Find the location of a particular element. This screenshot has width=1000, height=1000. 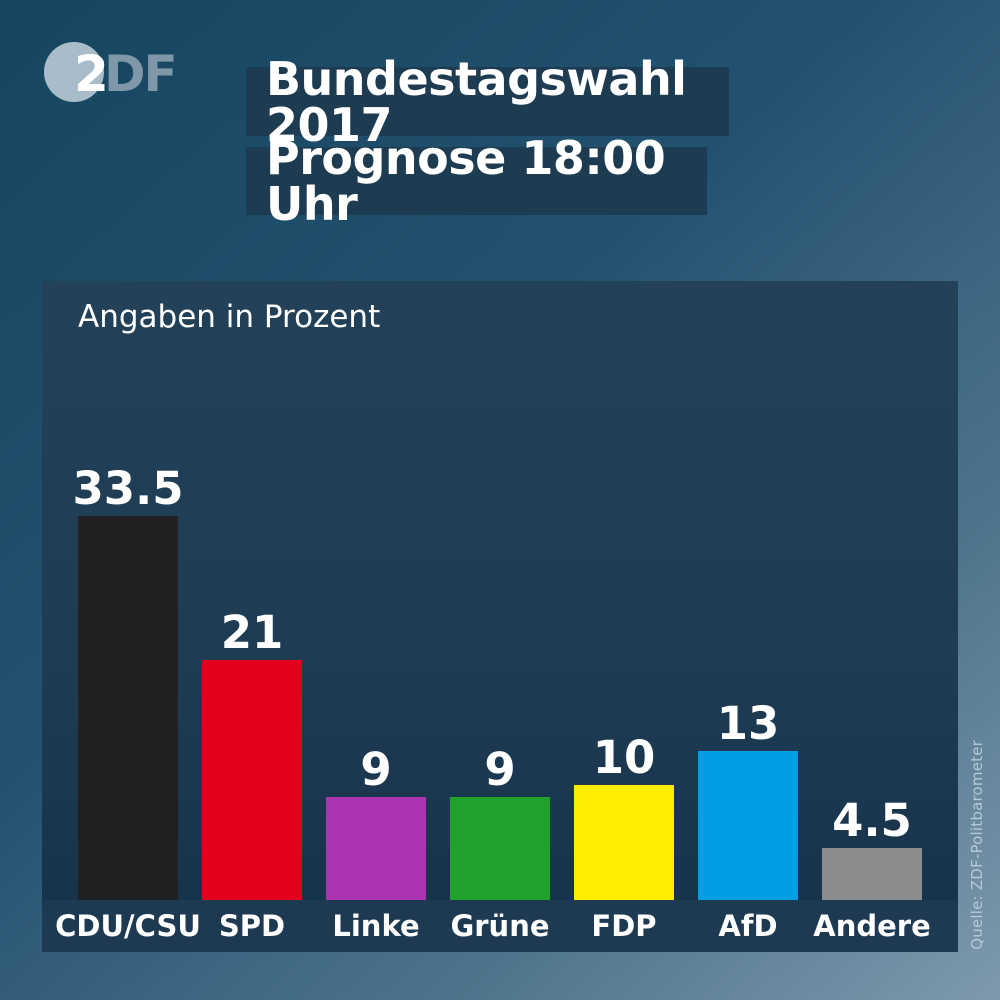

bar-column-fdp: 10 is located at coordinates (624, 817).